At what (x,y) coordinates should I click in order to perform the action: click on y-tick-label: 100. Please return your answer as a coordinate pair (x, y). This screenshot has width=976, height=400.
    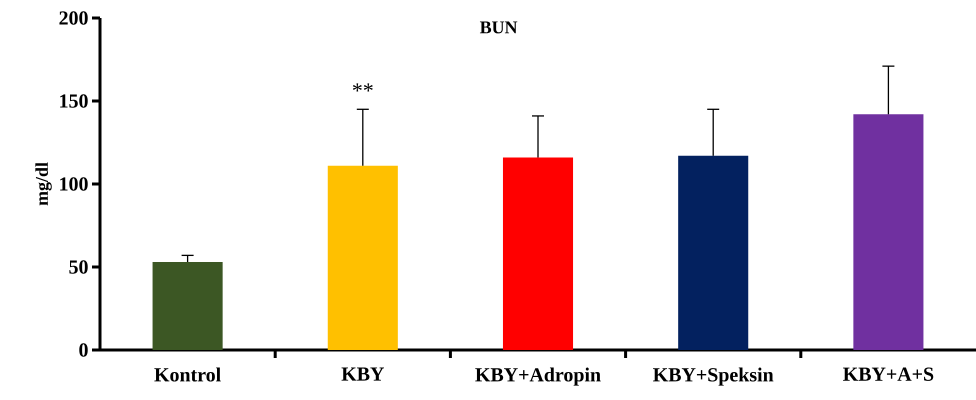
    Looking at the image, I should click on (74, 184).